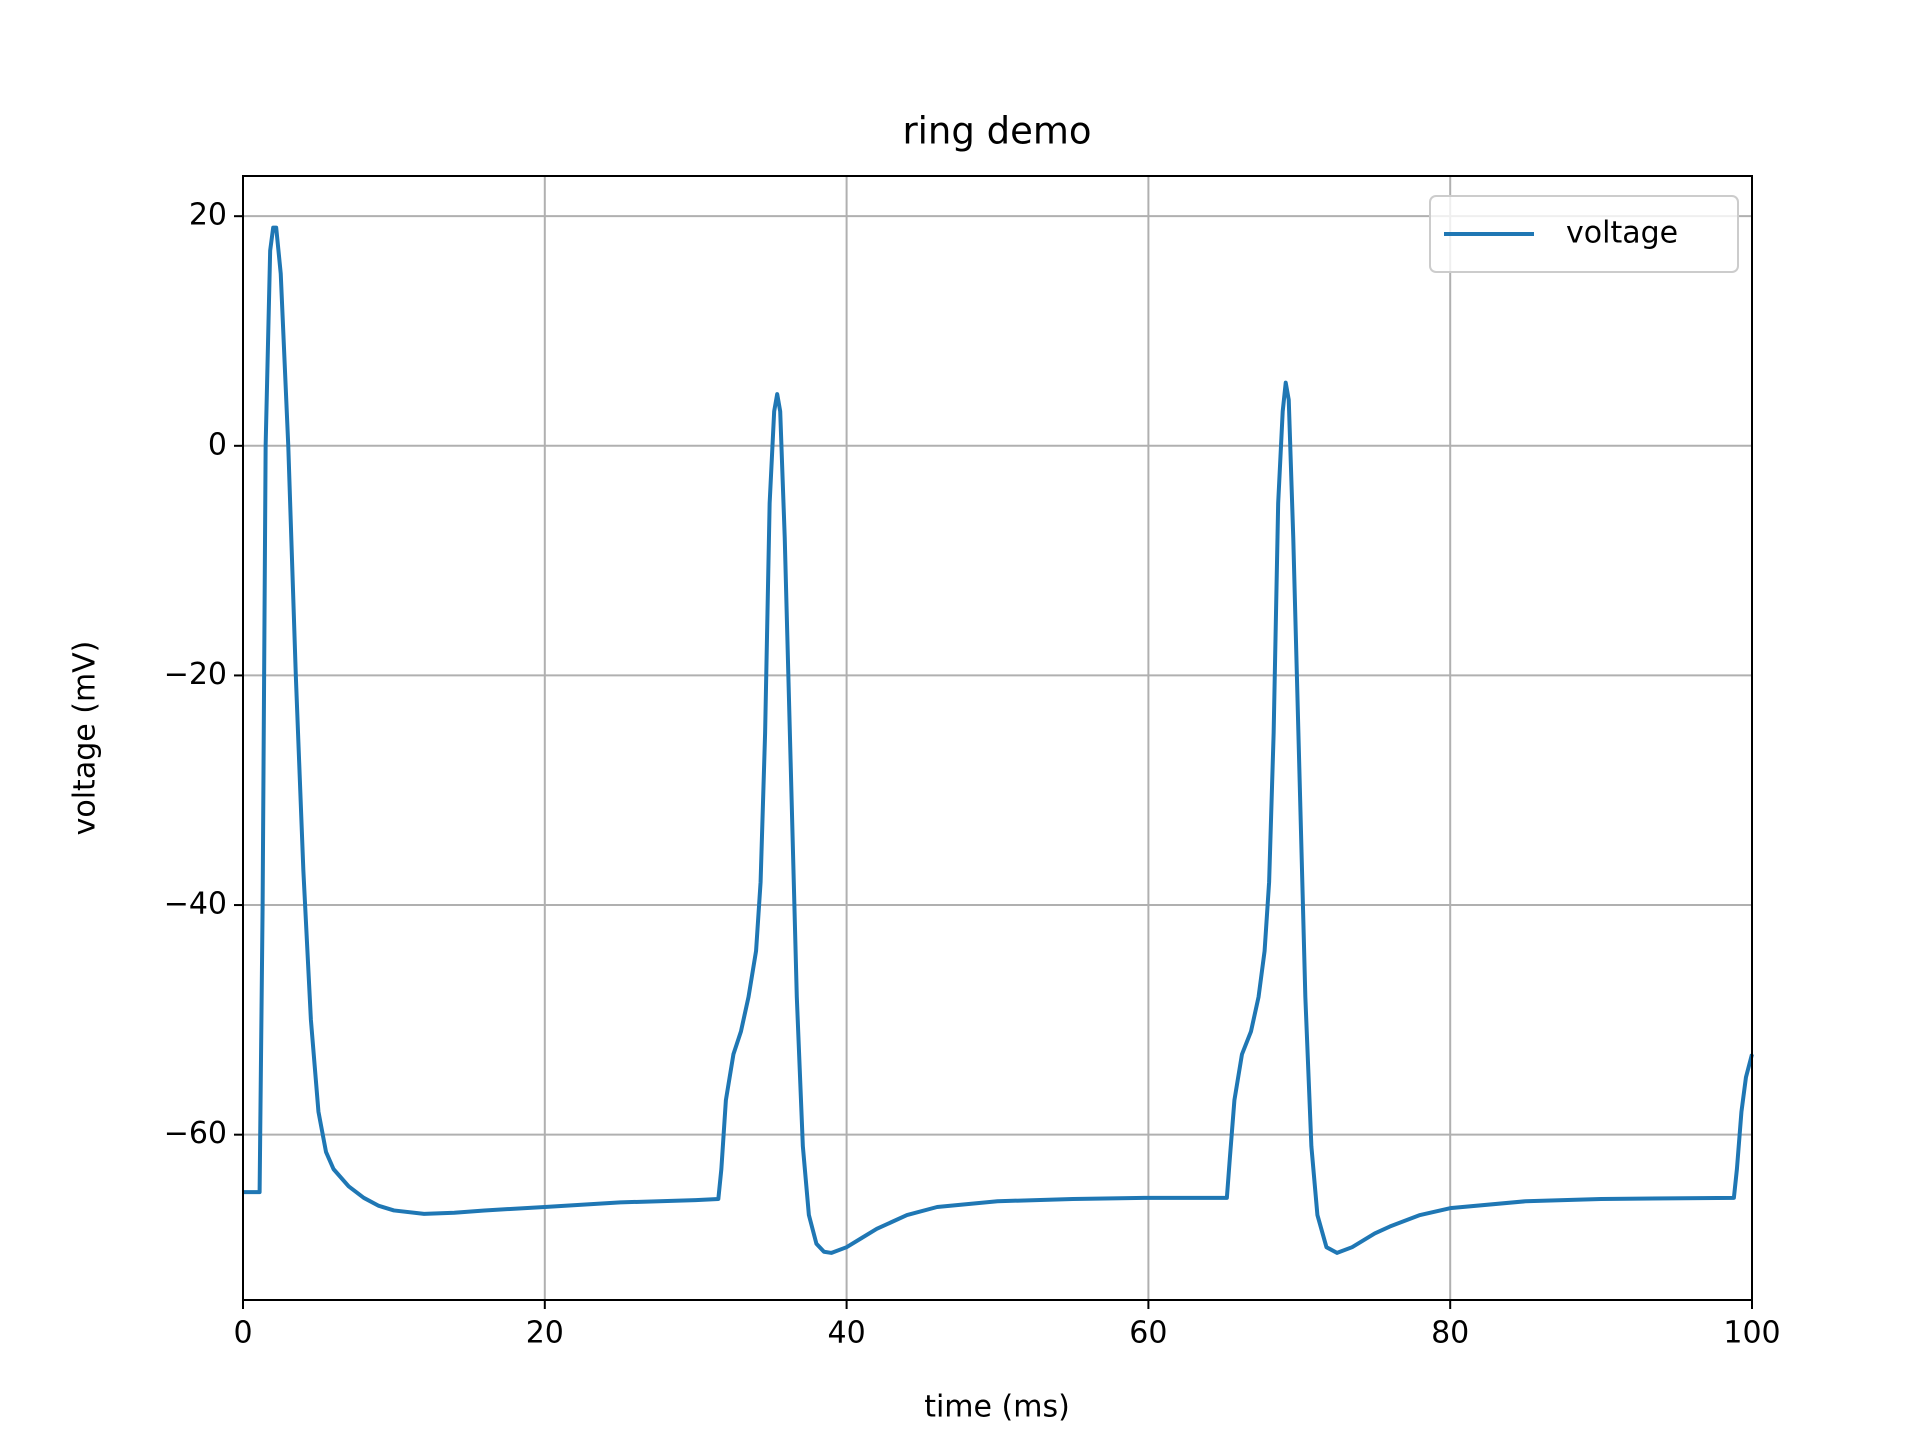 This screenshot has width=1920, height=1440. I want to click on legend-box, so click(1584, 234).